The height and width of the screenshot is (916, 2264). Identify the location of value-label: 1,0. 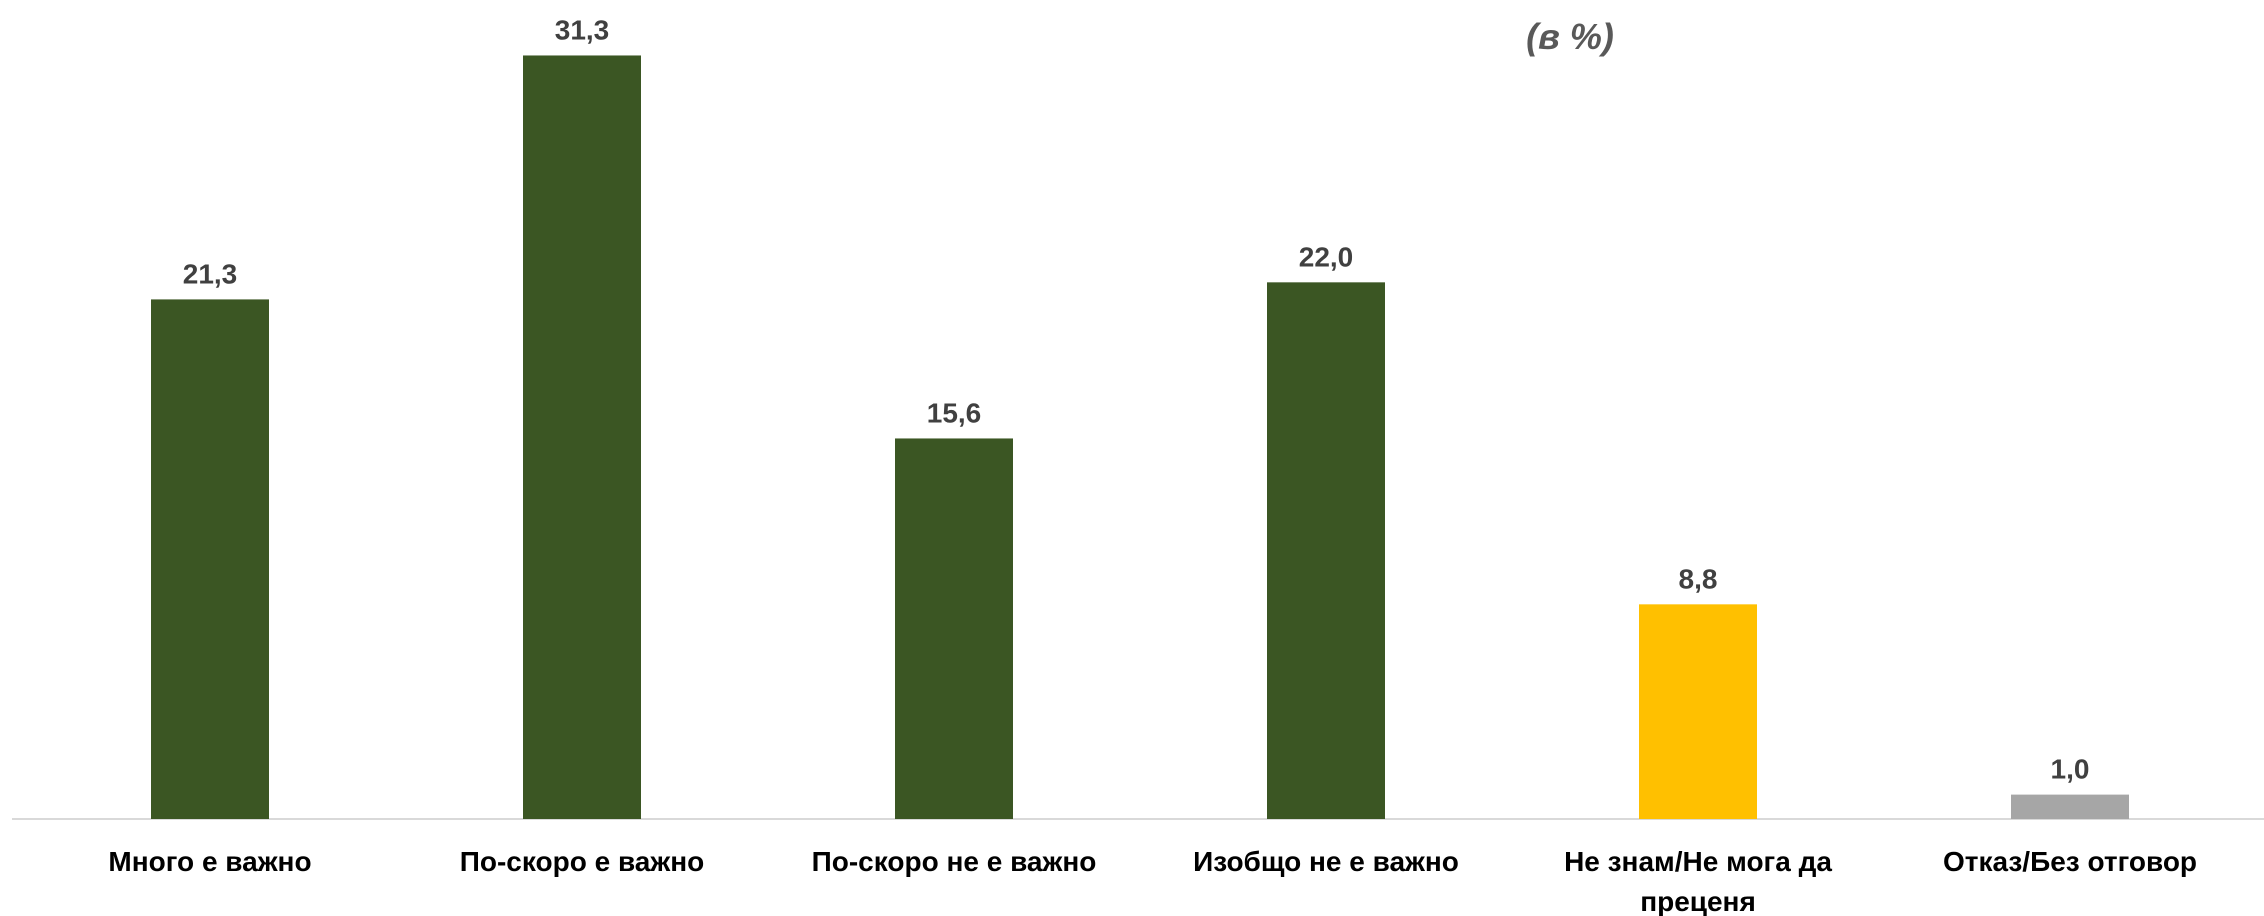
(2070, 769).